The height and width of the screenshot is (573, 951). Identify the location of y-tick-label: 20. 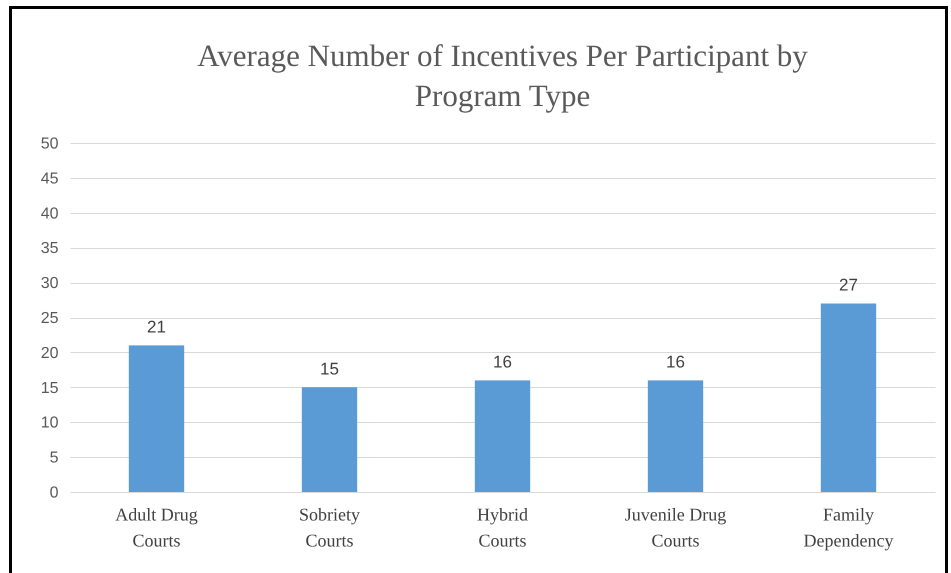
(49, 353).